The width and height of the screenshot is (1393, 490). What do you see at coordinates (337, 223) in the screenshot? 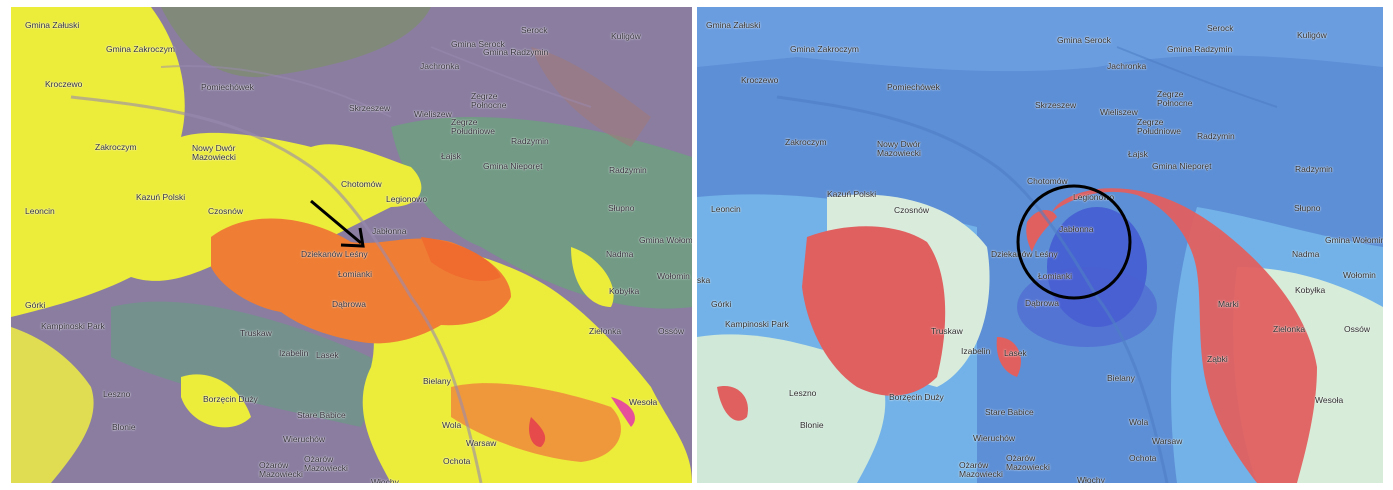
I see `arrow-icon` at bounding box center [337, 223].